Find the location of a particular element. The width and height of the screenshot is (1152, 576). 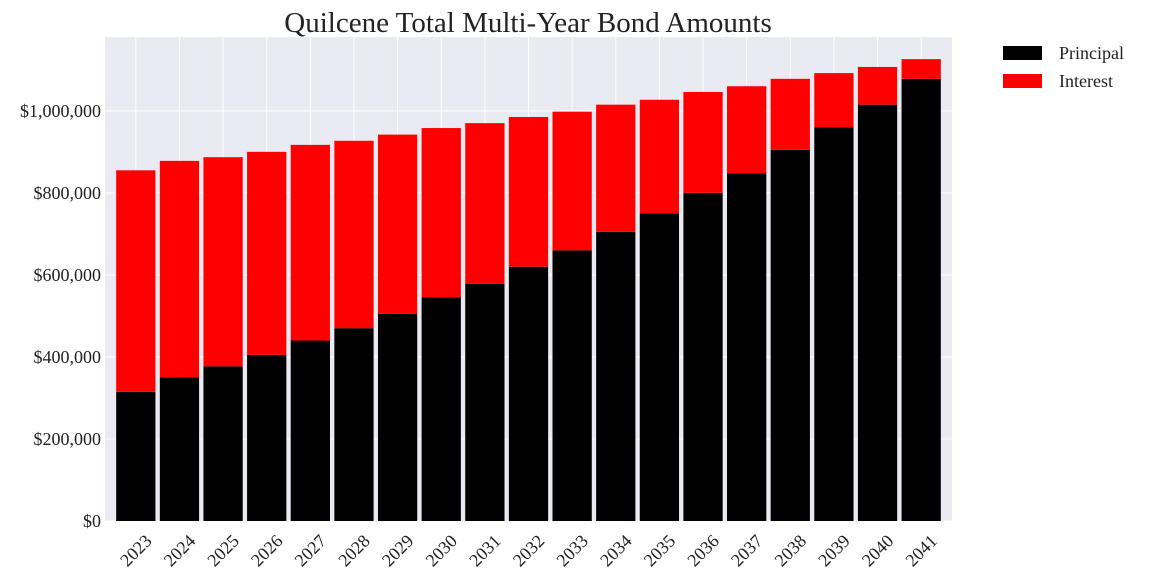

bar-interest-2027 is located at coordinates (310, 242).